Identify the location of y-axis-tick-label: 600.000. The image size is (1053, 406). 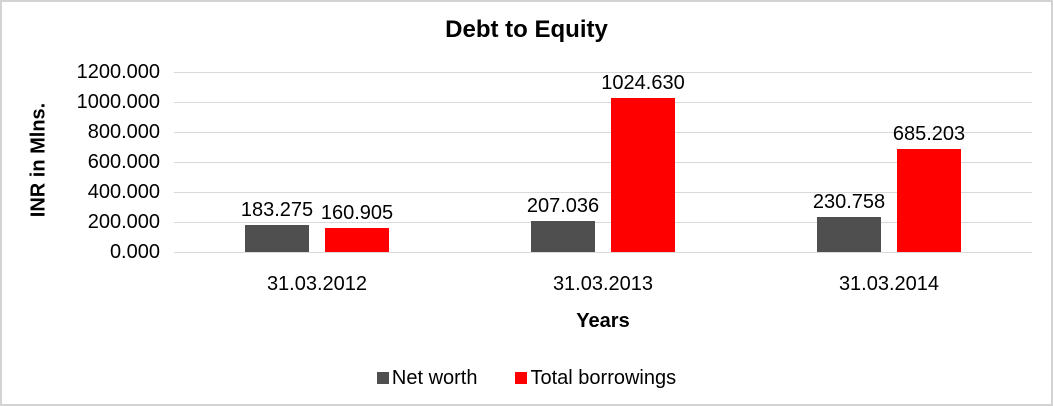
(123, 162).